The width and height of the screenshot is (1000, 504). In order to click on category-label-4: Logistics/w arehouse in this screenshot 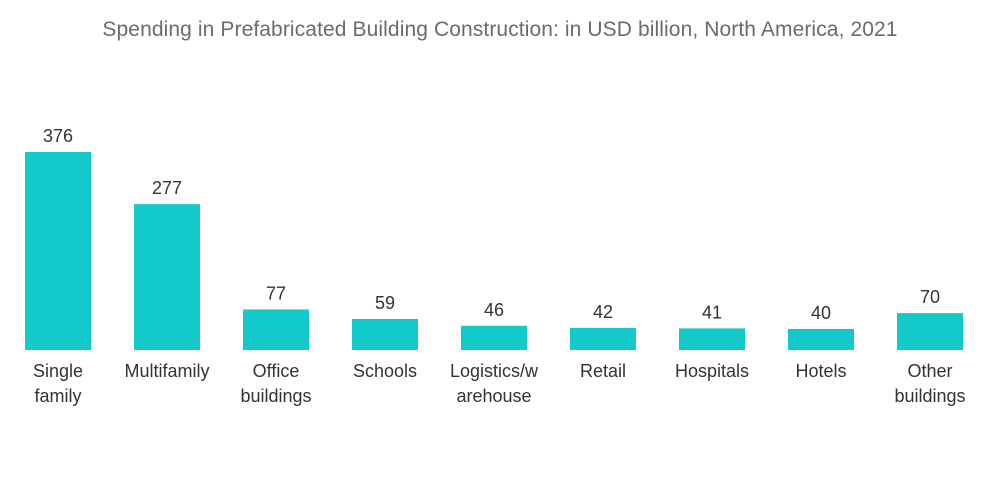, I will do `click(494, 383)`.